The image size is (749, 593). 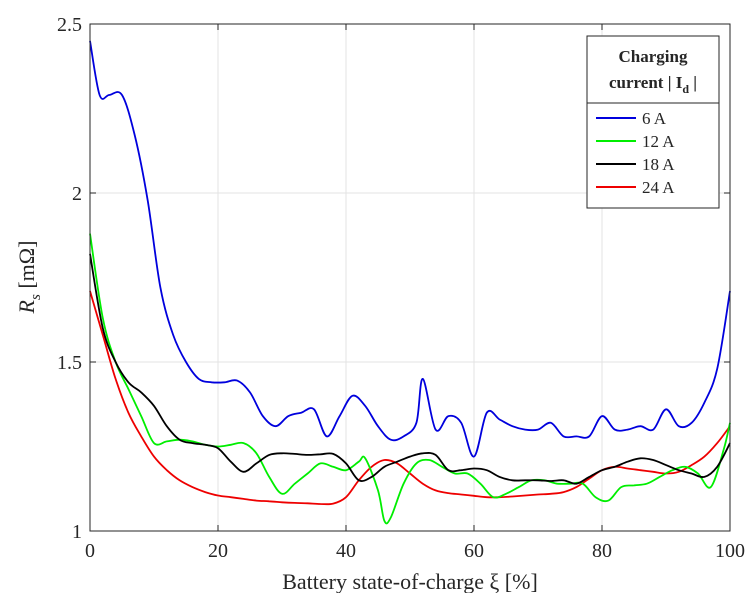 I want to click on x-tick-label: 40, so click(x=346, y=551).